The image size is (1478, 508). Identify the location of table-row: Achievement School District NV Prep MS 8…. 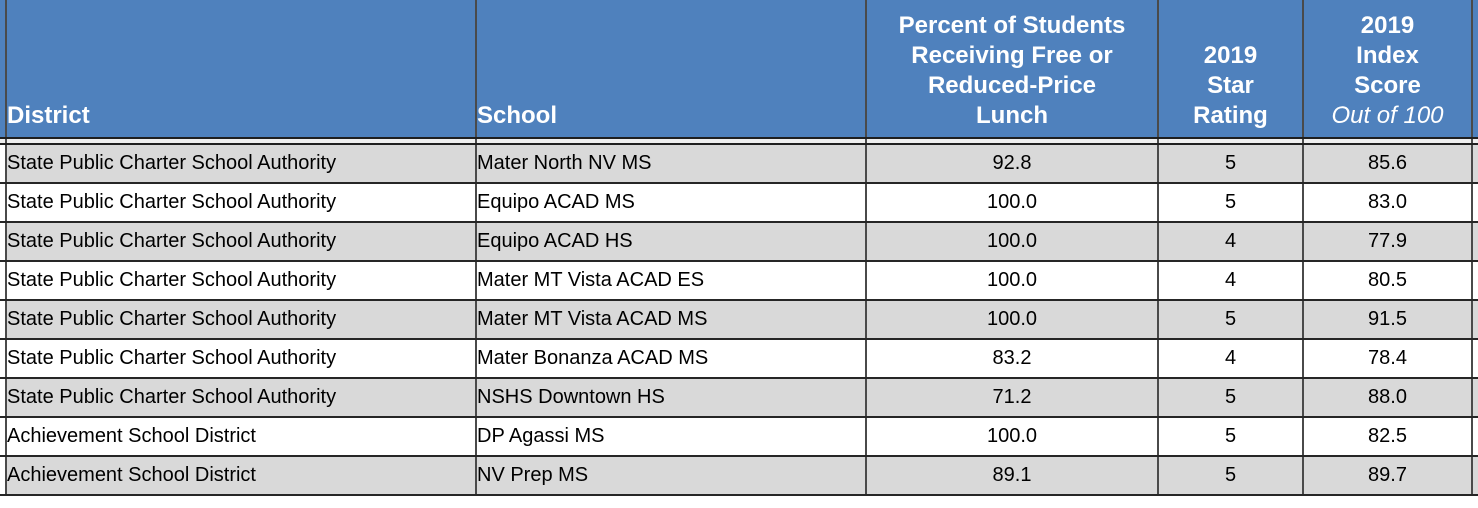
(739, 476).